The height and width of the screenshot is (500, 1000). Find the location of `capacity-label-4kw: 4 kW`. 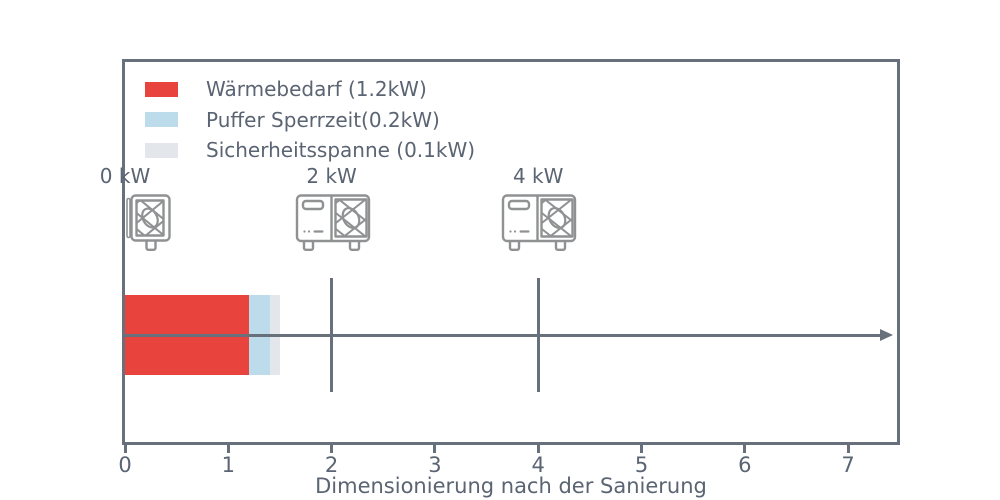

capacity-label-4kw: 4 kW is located at coordinates (538, 176).